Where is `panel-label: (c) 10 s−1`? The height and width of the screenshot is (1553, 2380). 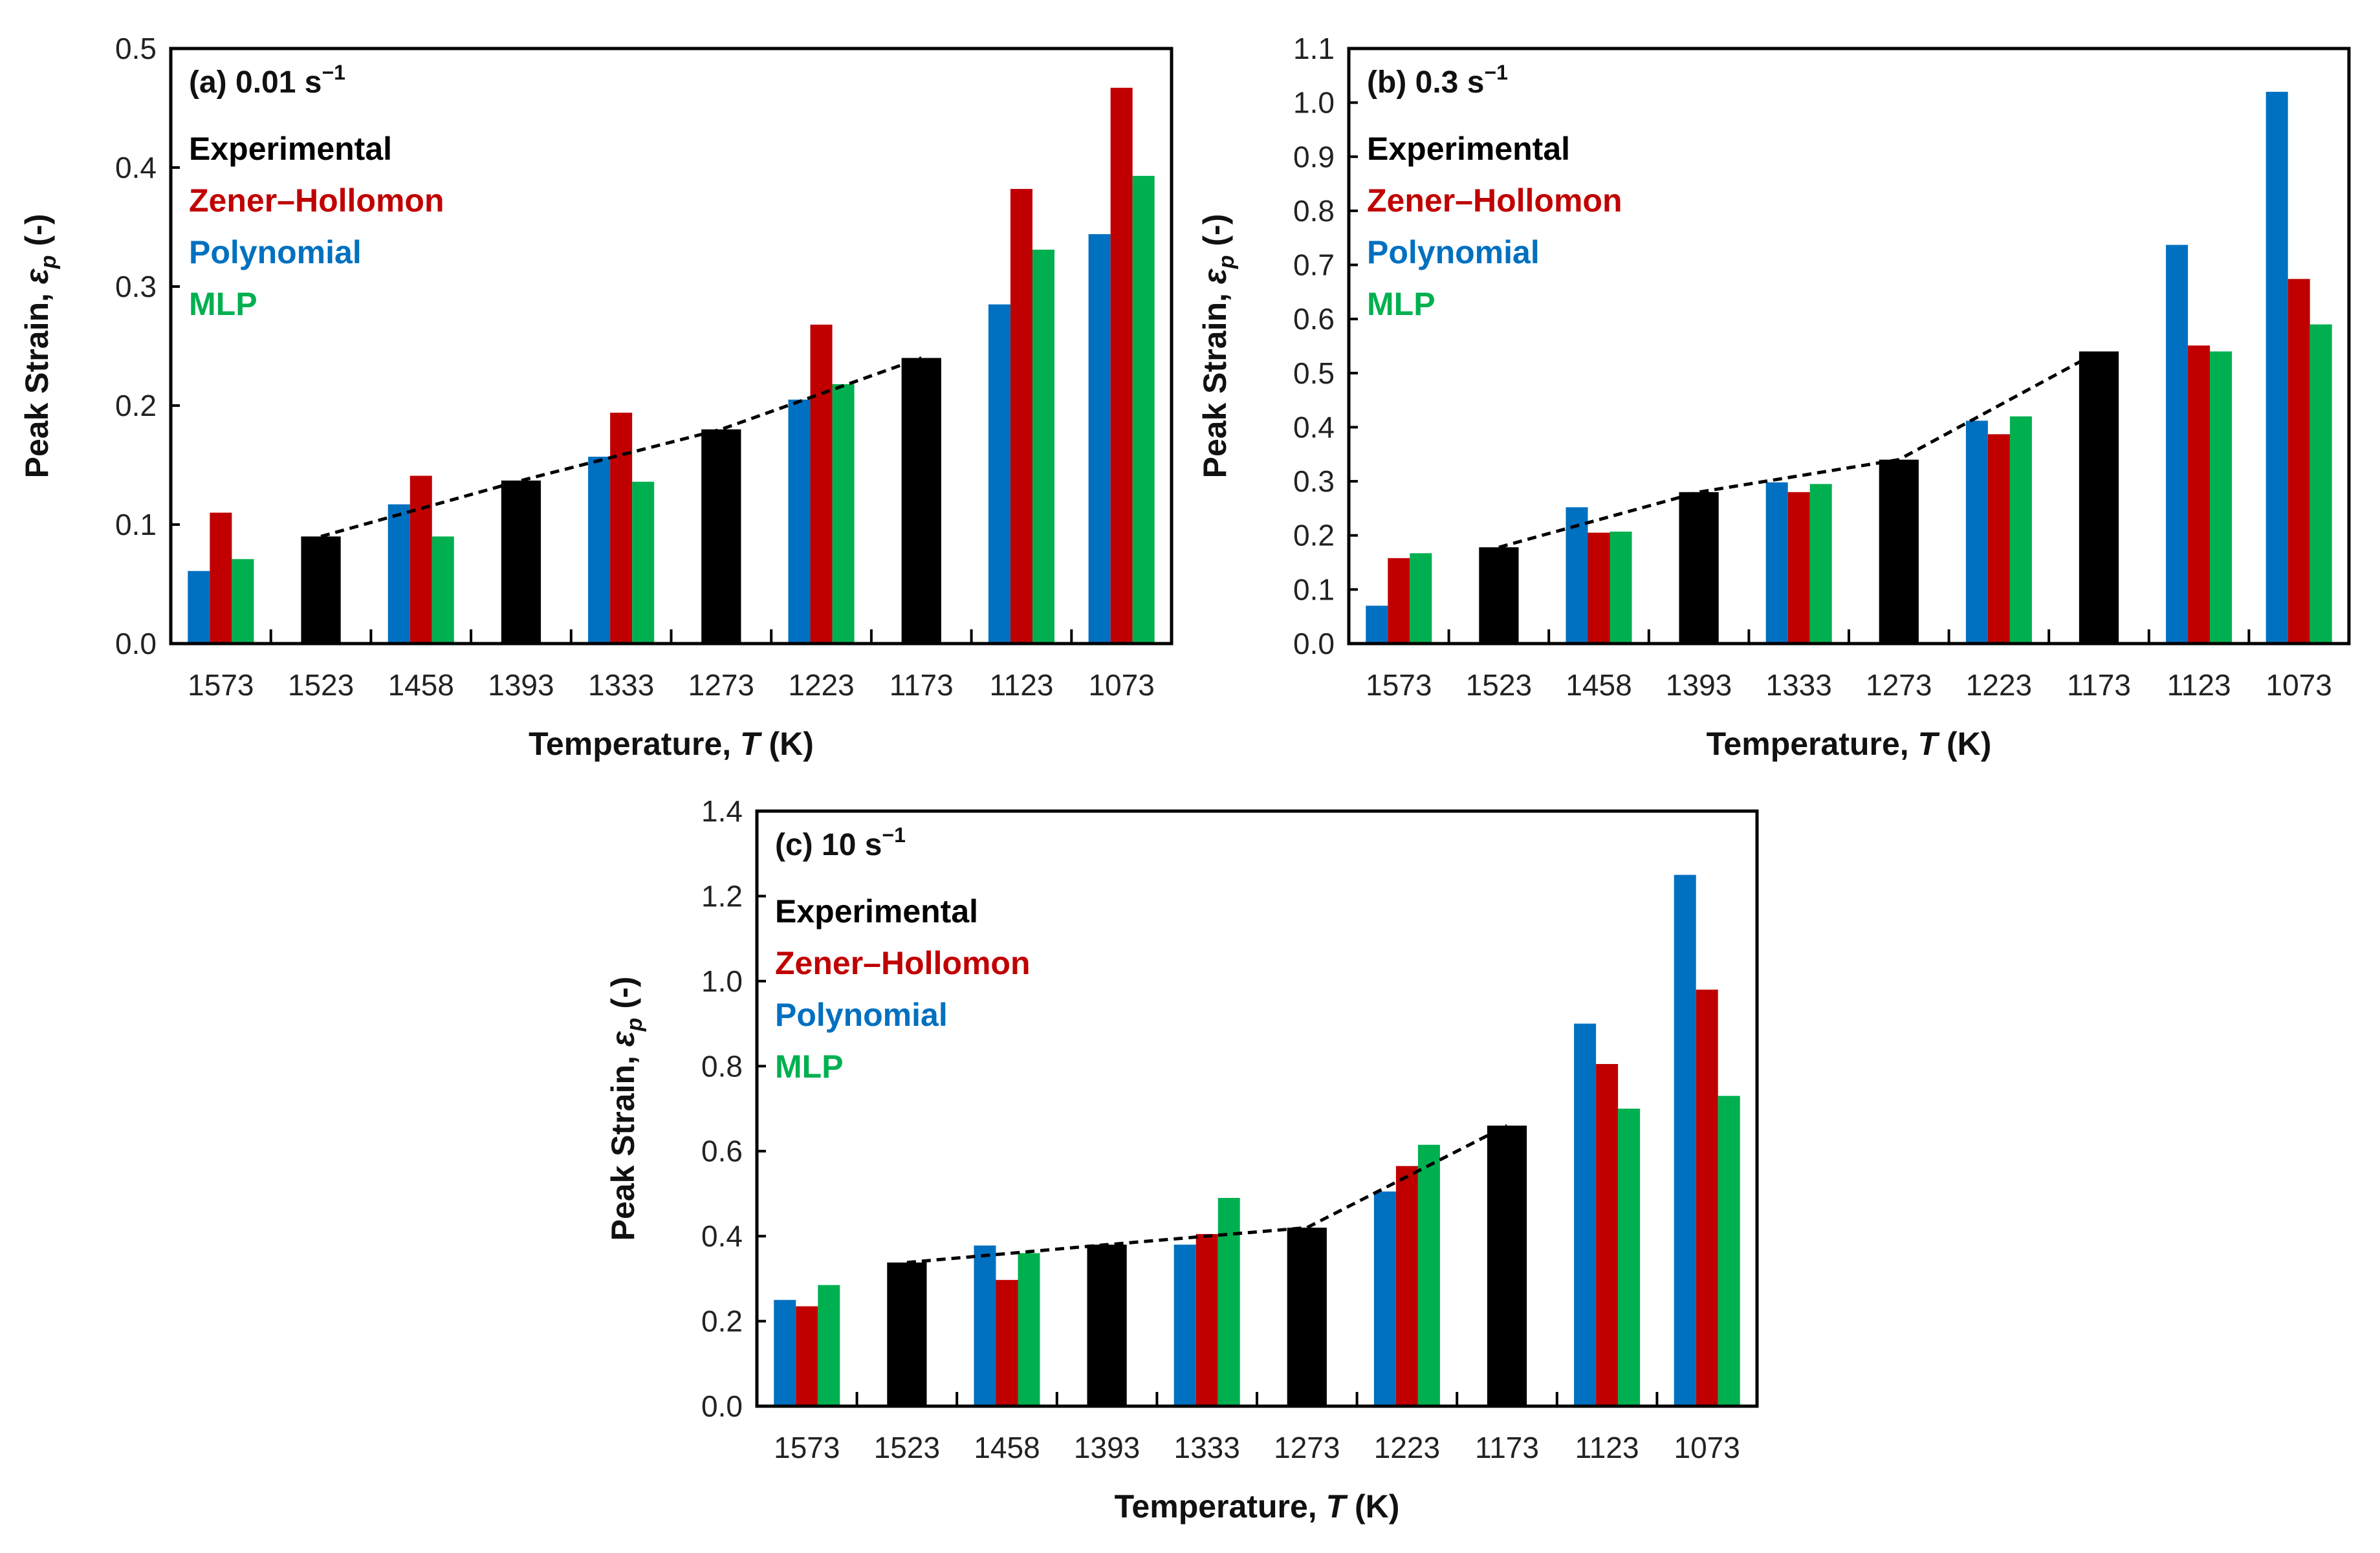
panel-label: (c) 10 s−1 is located at coordinates (840, 842).